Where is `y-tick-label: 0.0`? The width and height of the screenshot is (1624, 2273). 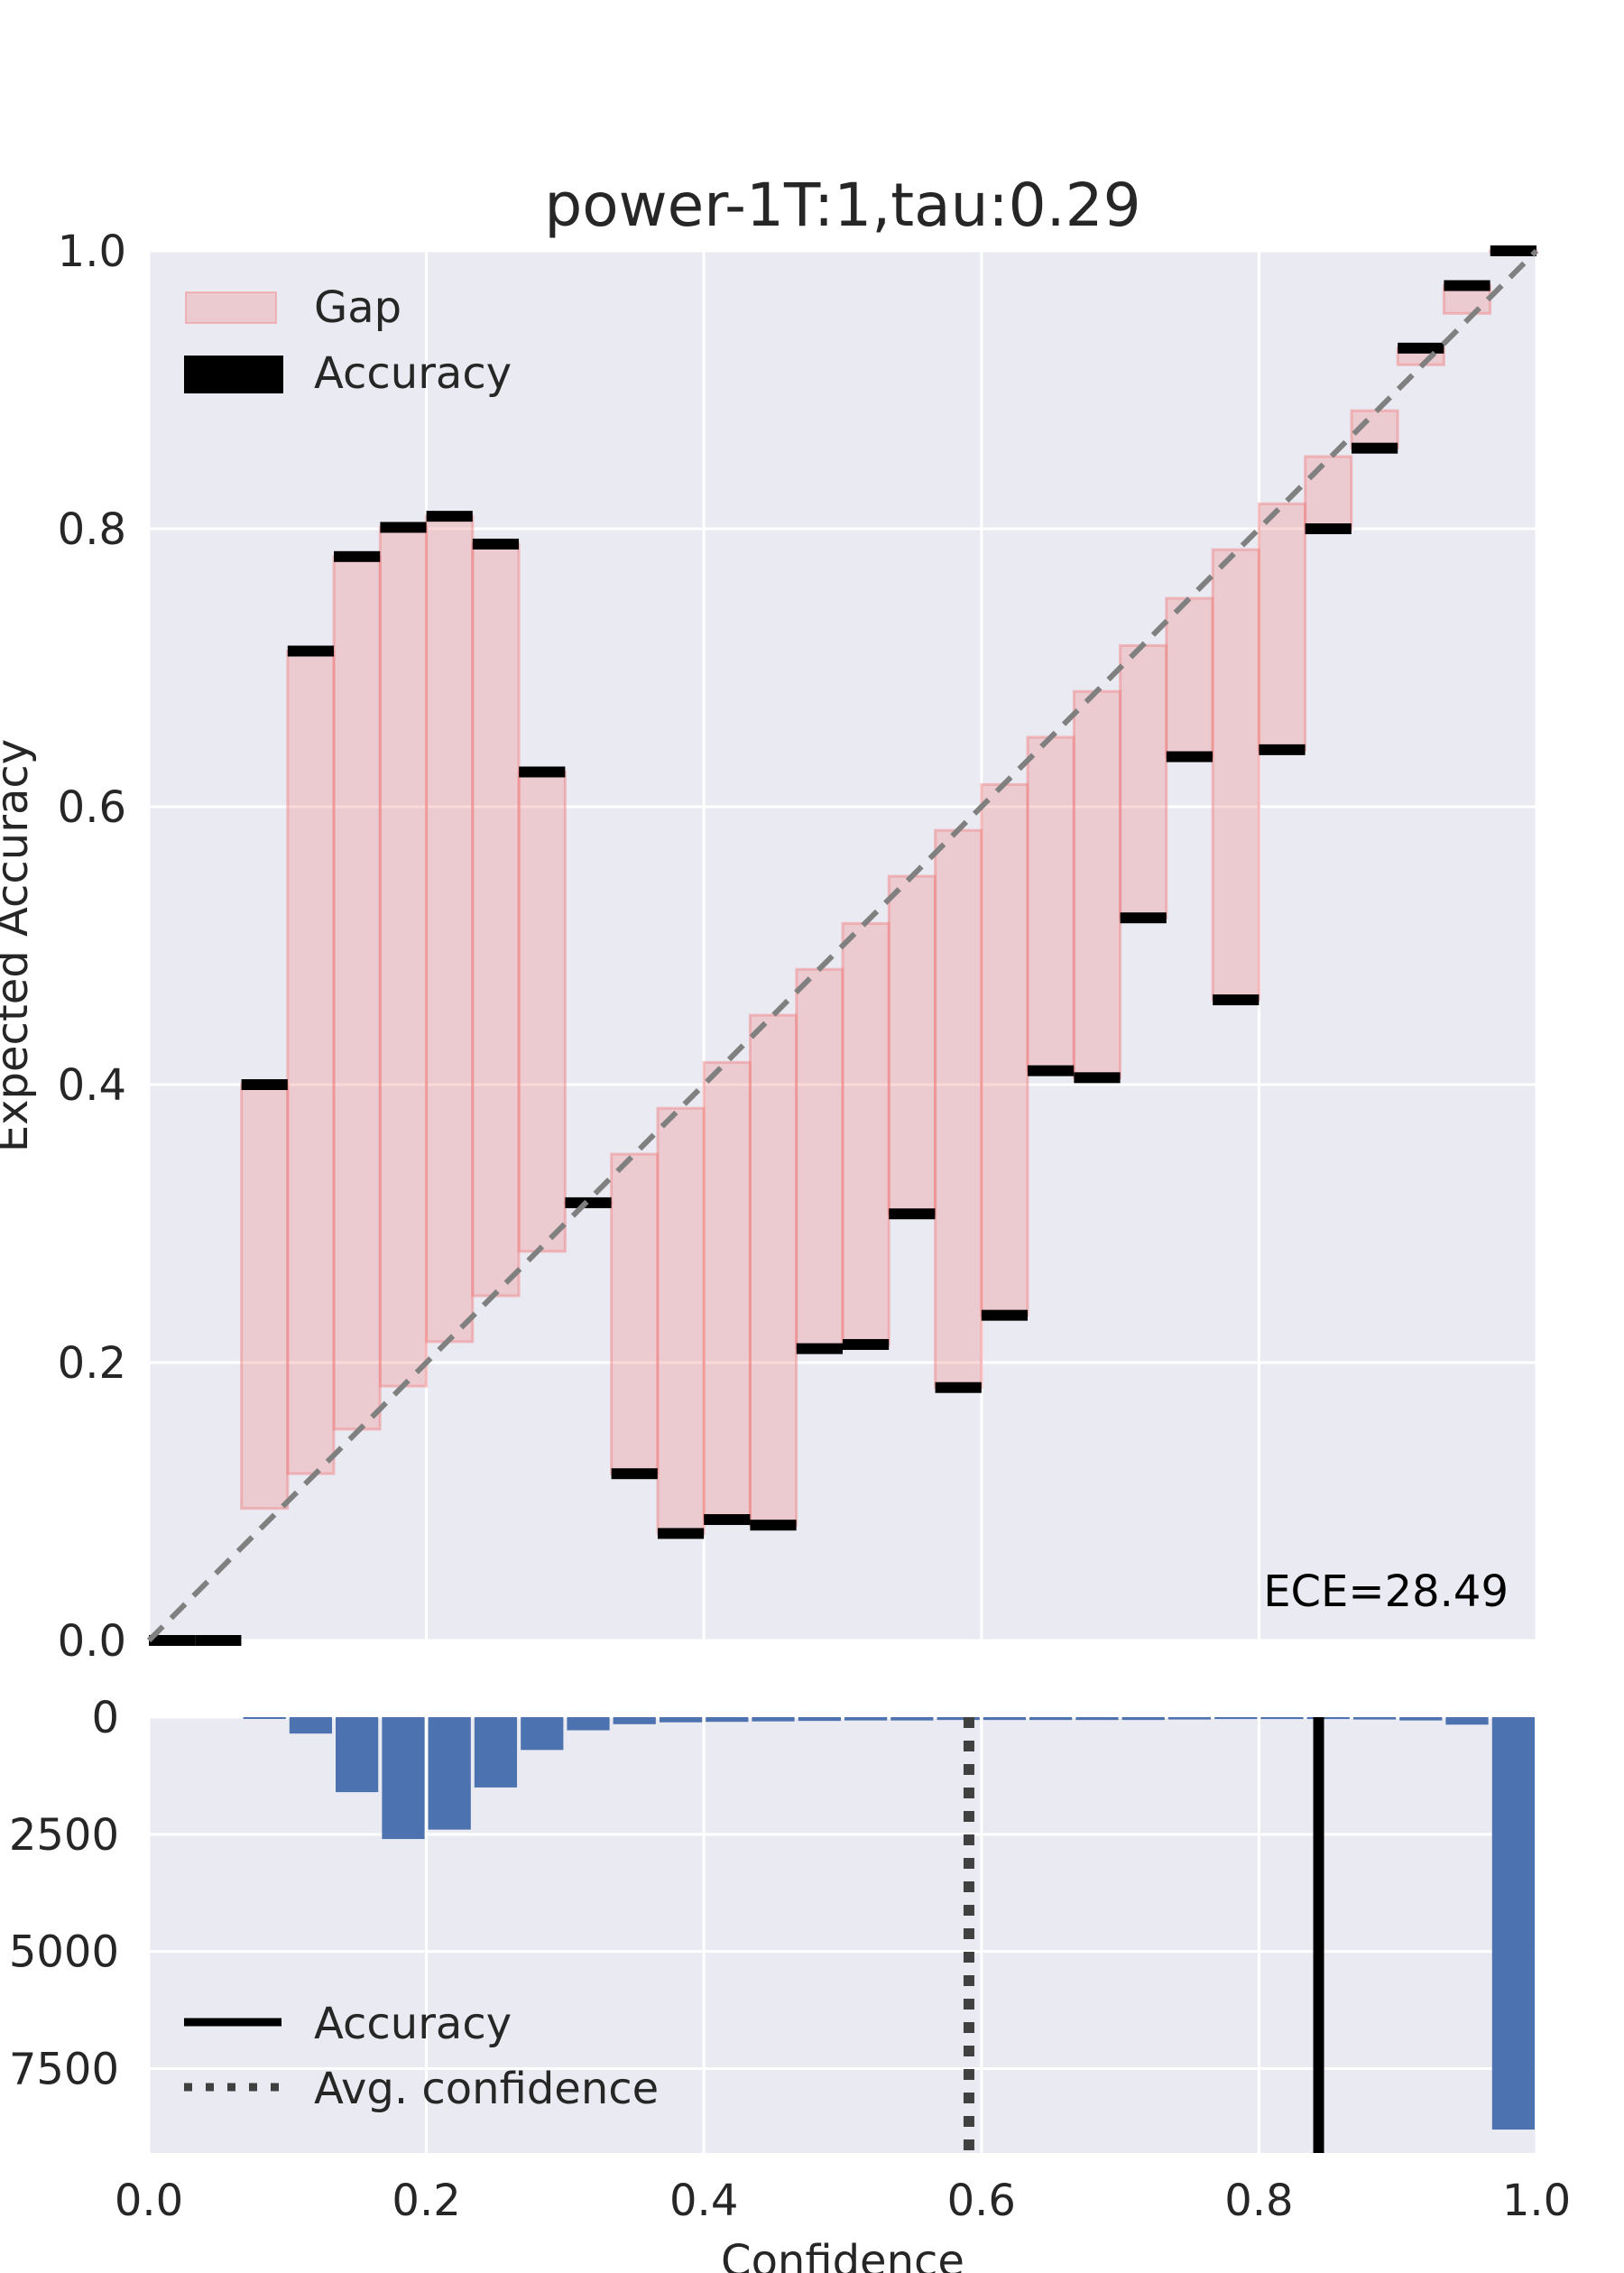
y-tick-label: 0.0 is located at coordinates (92, 1641).